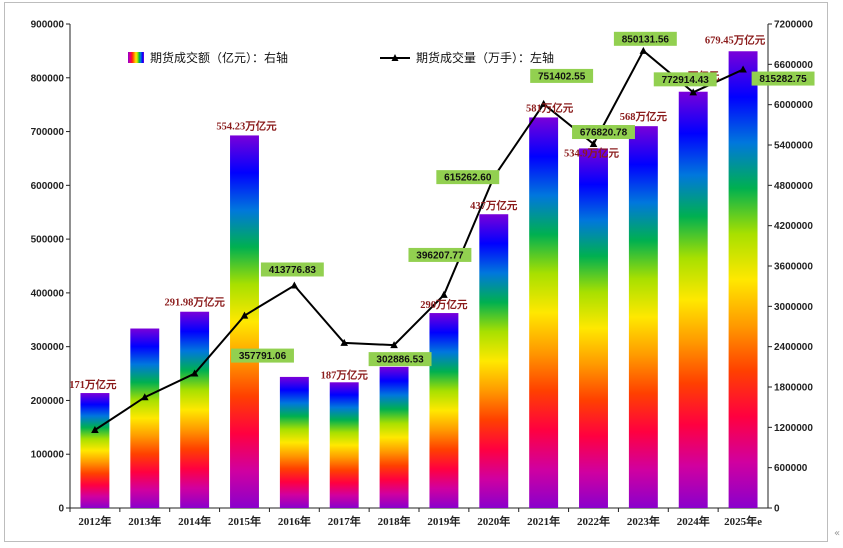 The width and height of the screenshot is (843, 548). I want to click on line-value-label: 850131.56, so click(646, 39).